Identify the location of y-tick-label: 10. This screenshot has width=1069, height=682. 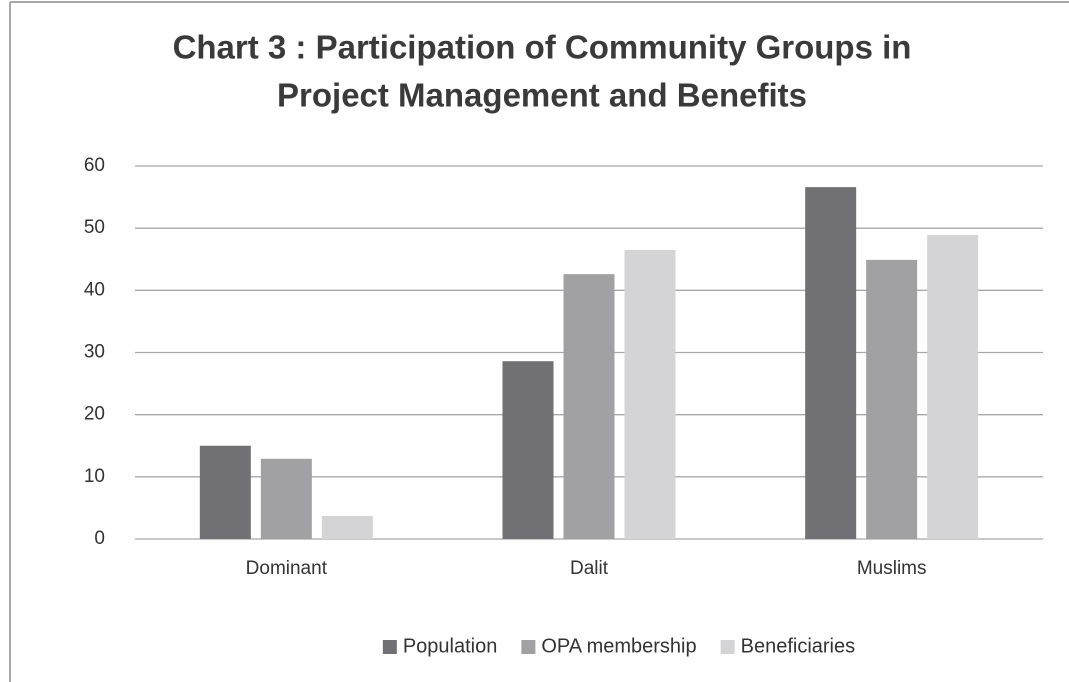
(94, 476).